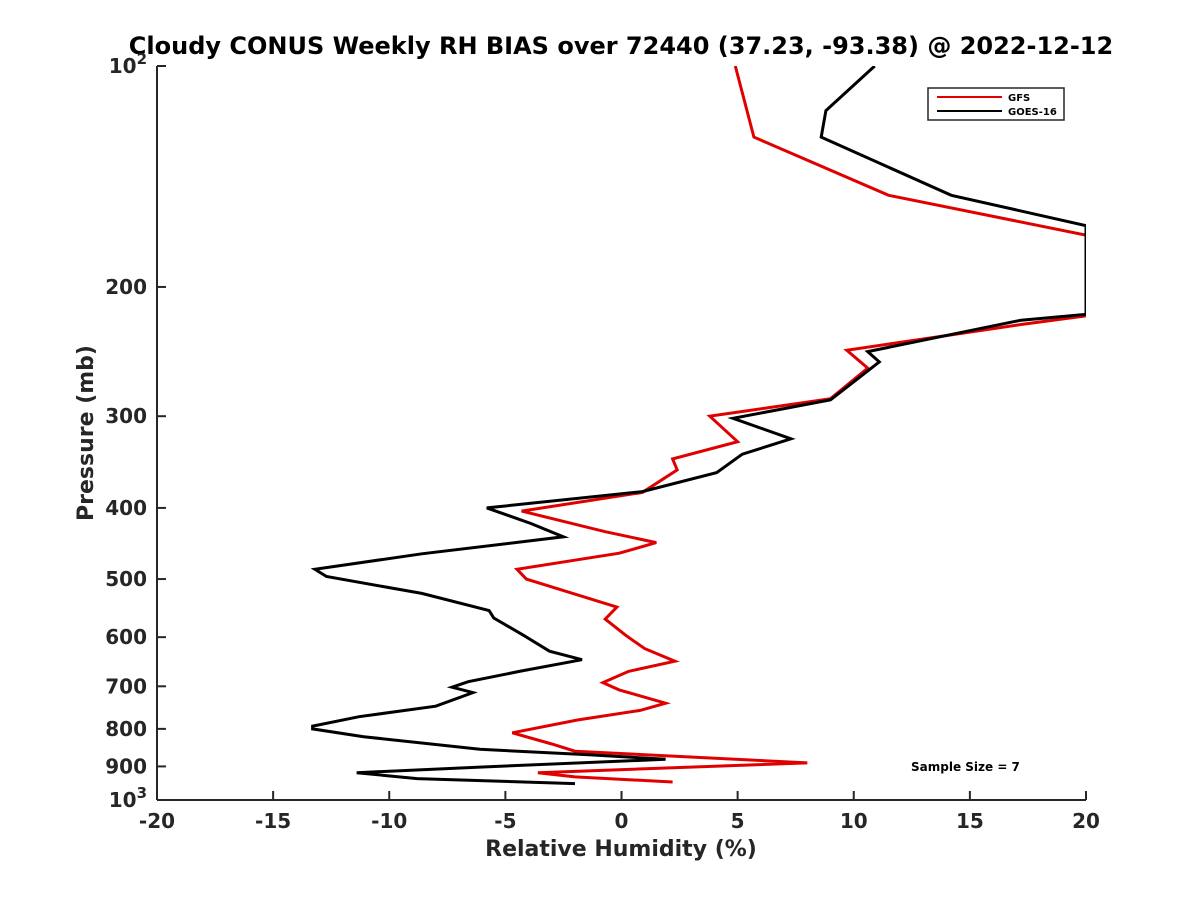  What do you see at coordinates (965, 767) in the screenshot?
I see `sample-size-annotation: Sample Size = 7` at bounding box center [965, 767].